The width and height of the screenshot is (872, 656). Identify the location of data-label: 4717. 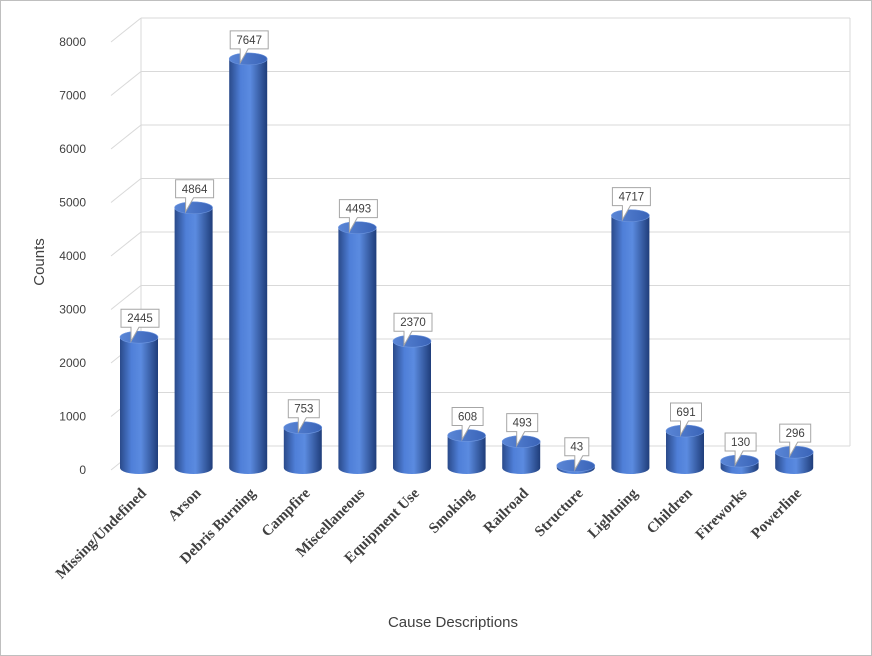
(631, 204).